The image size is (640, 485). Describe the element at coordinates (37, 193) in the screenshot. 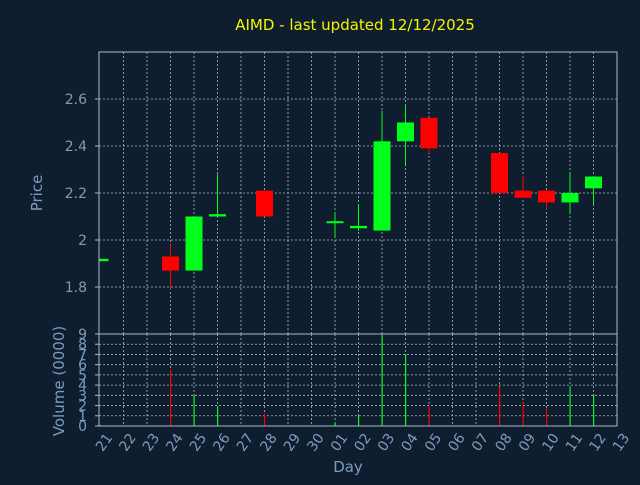

I see `price-y-axis-label: Price` at that location.